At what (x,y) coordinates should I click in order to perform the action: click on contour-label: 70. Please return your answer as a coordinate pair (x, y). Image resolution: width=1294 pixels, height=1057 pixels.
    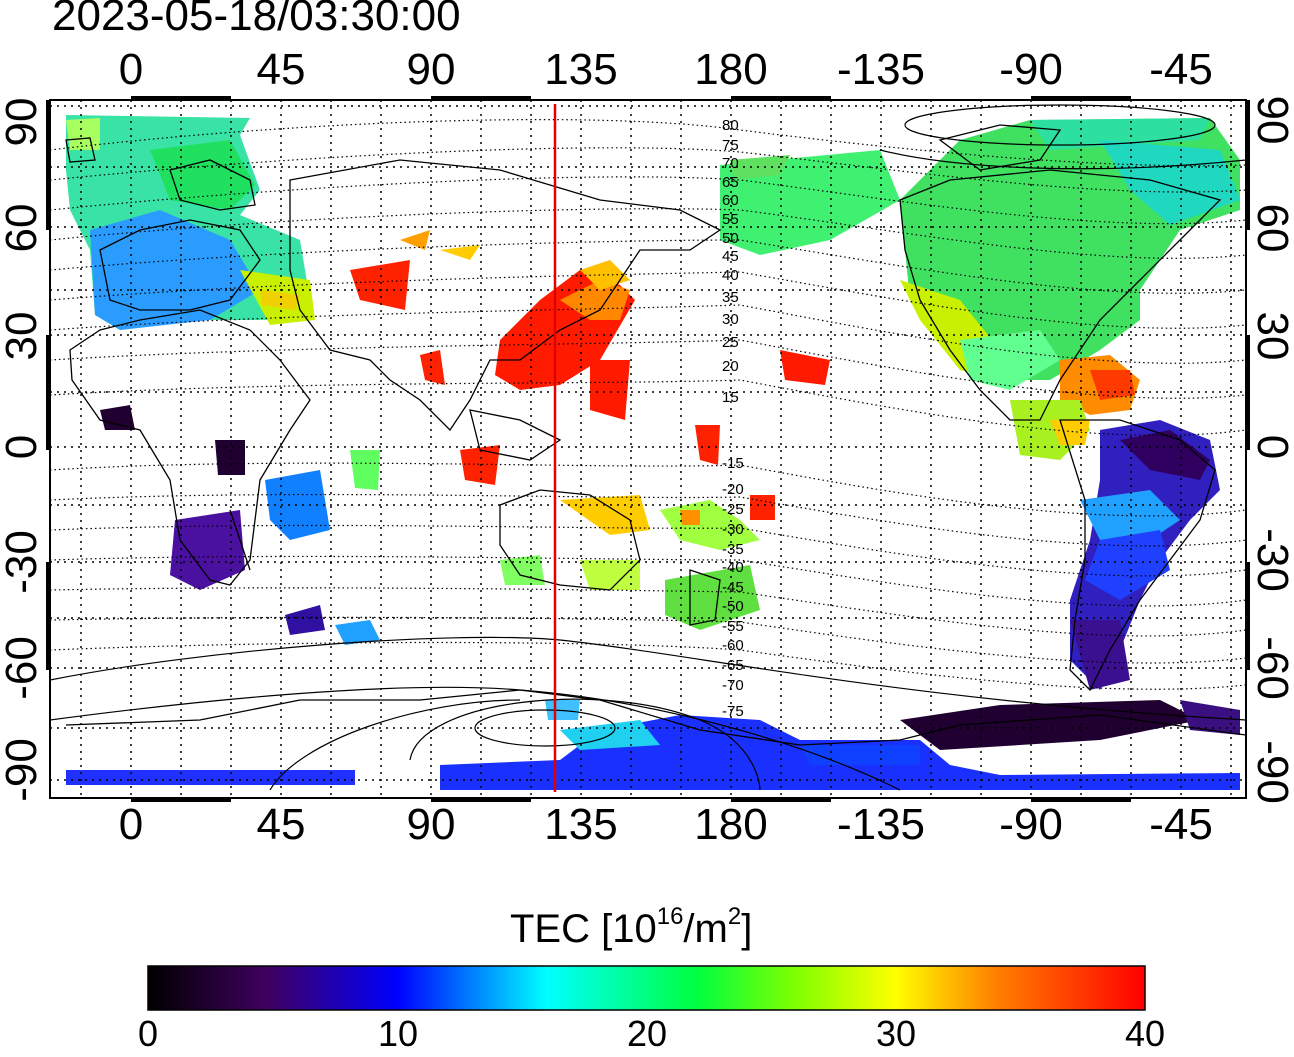
    Looking at the image, I should click on (730, 163).